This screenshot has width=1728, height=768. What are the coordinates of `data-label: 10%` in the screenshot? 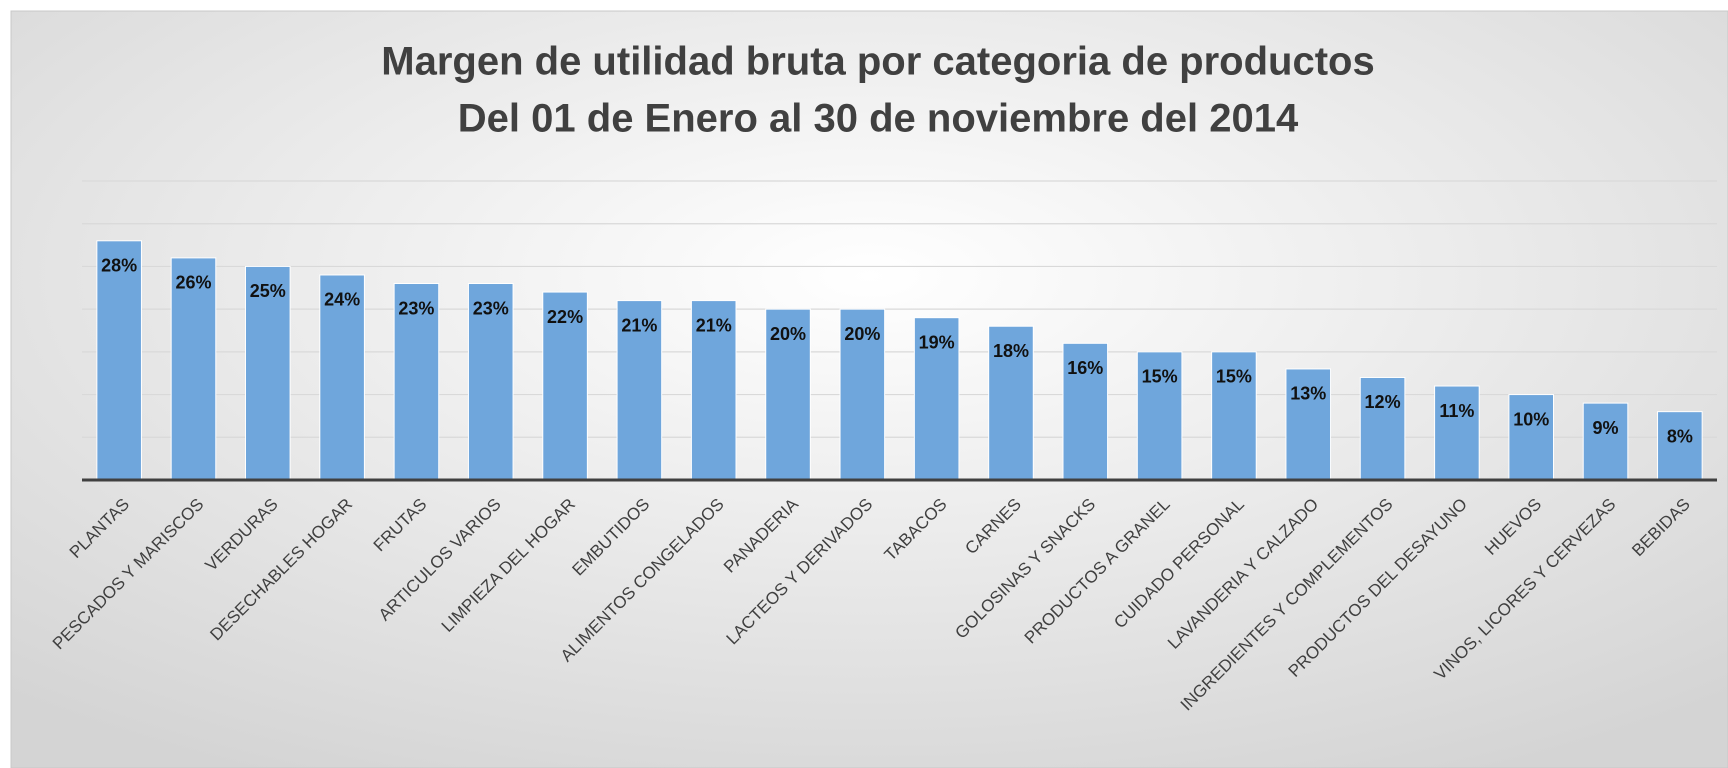 It's located at (1531, 419).